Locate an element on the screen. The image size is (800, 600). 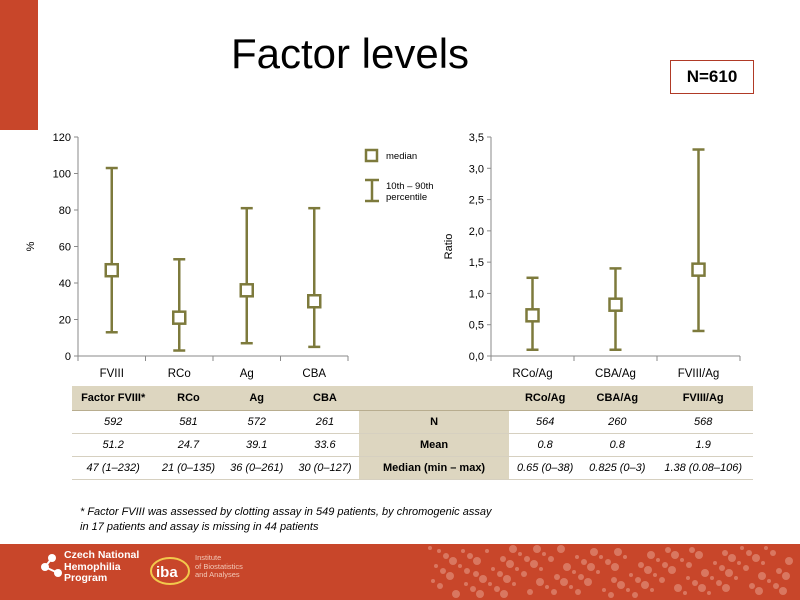
y-tick-label: 1,0 is located at coordinates (476, 294).